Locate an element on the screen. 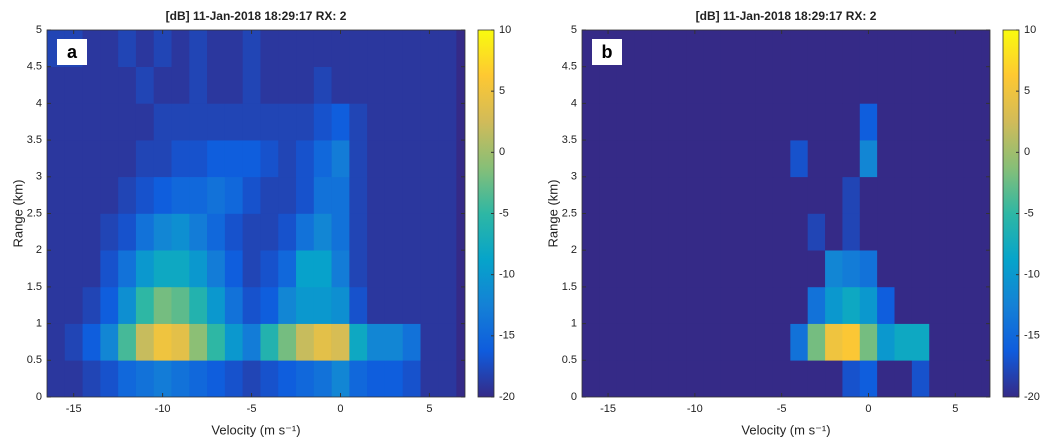 The width and height of the screenshot is (1057, 442). x-tick-label: 5 is located at coordinates (429, 409).